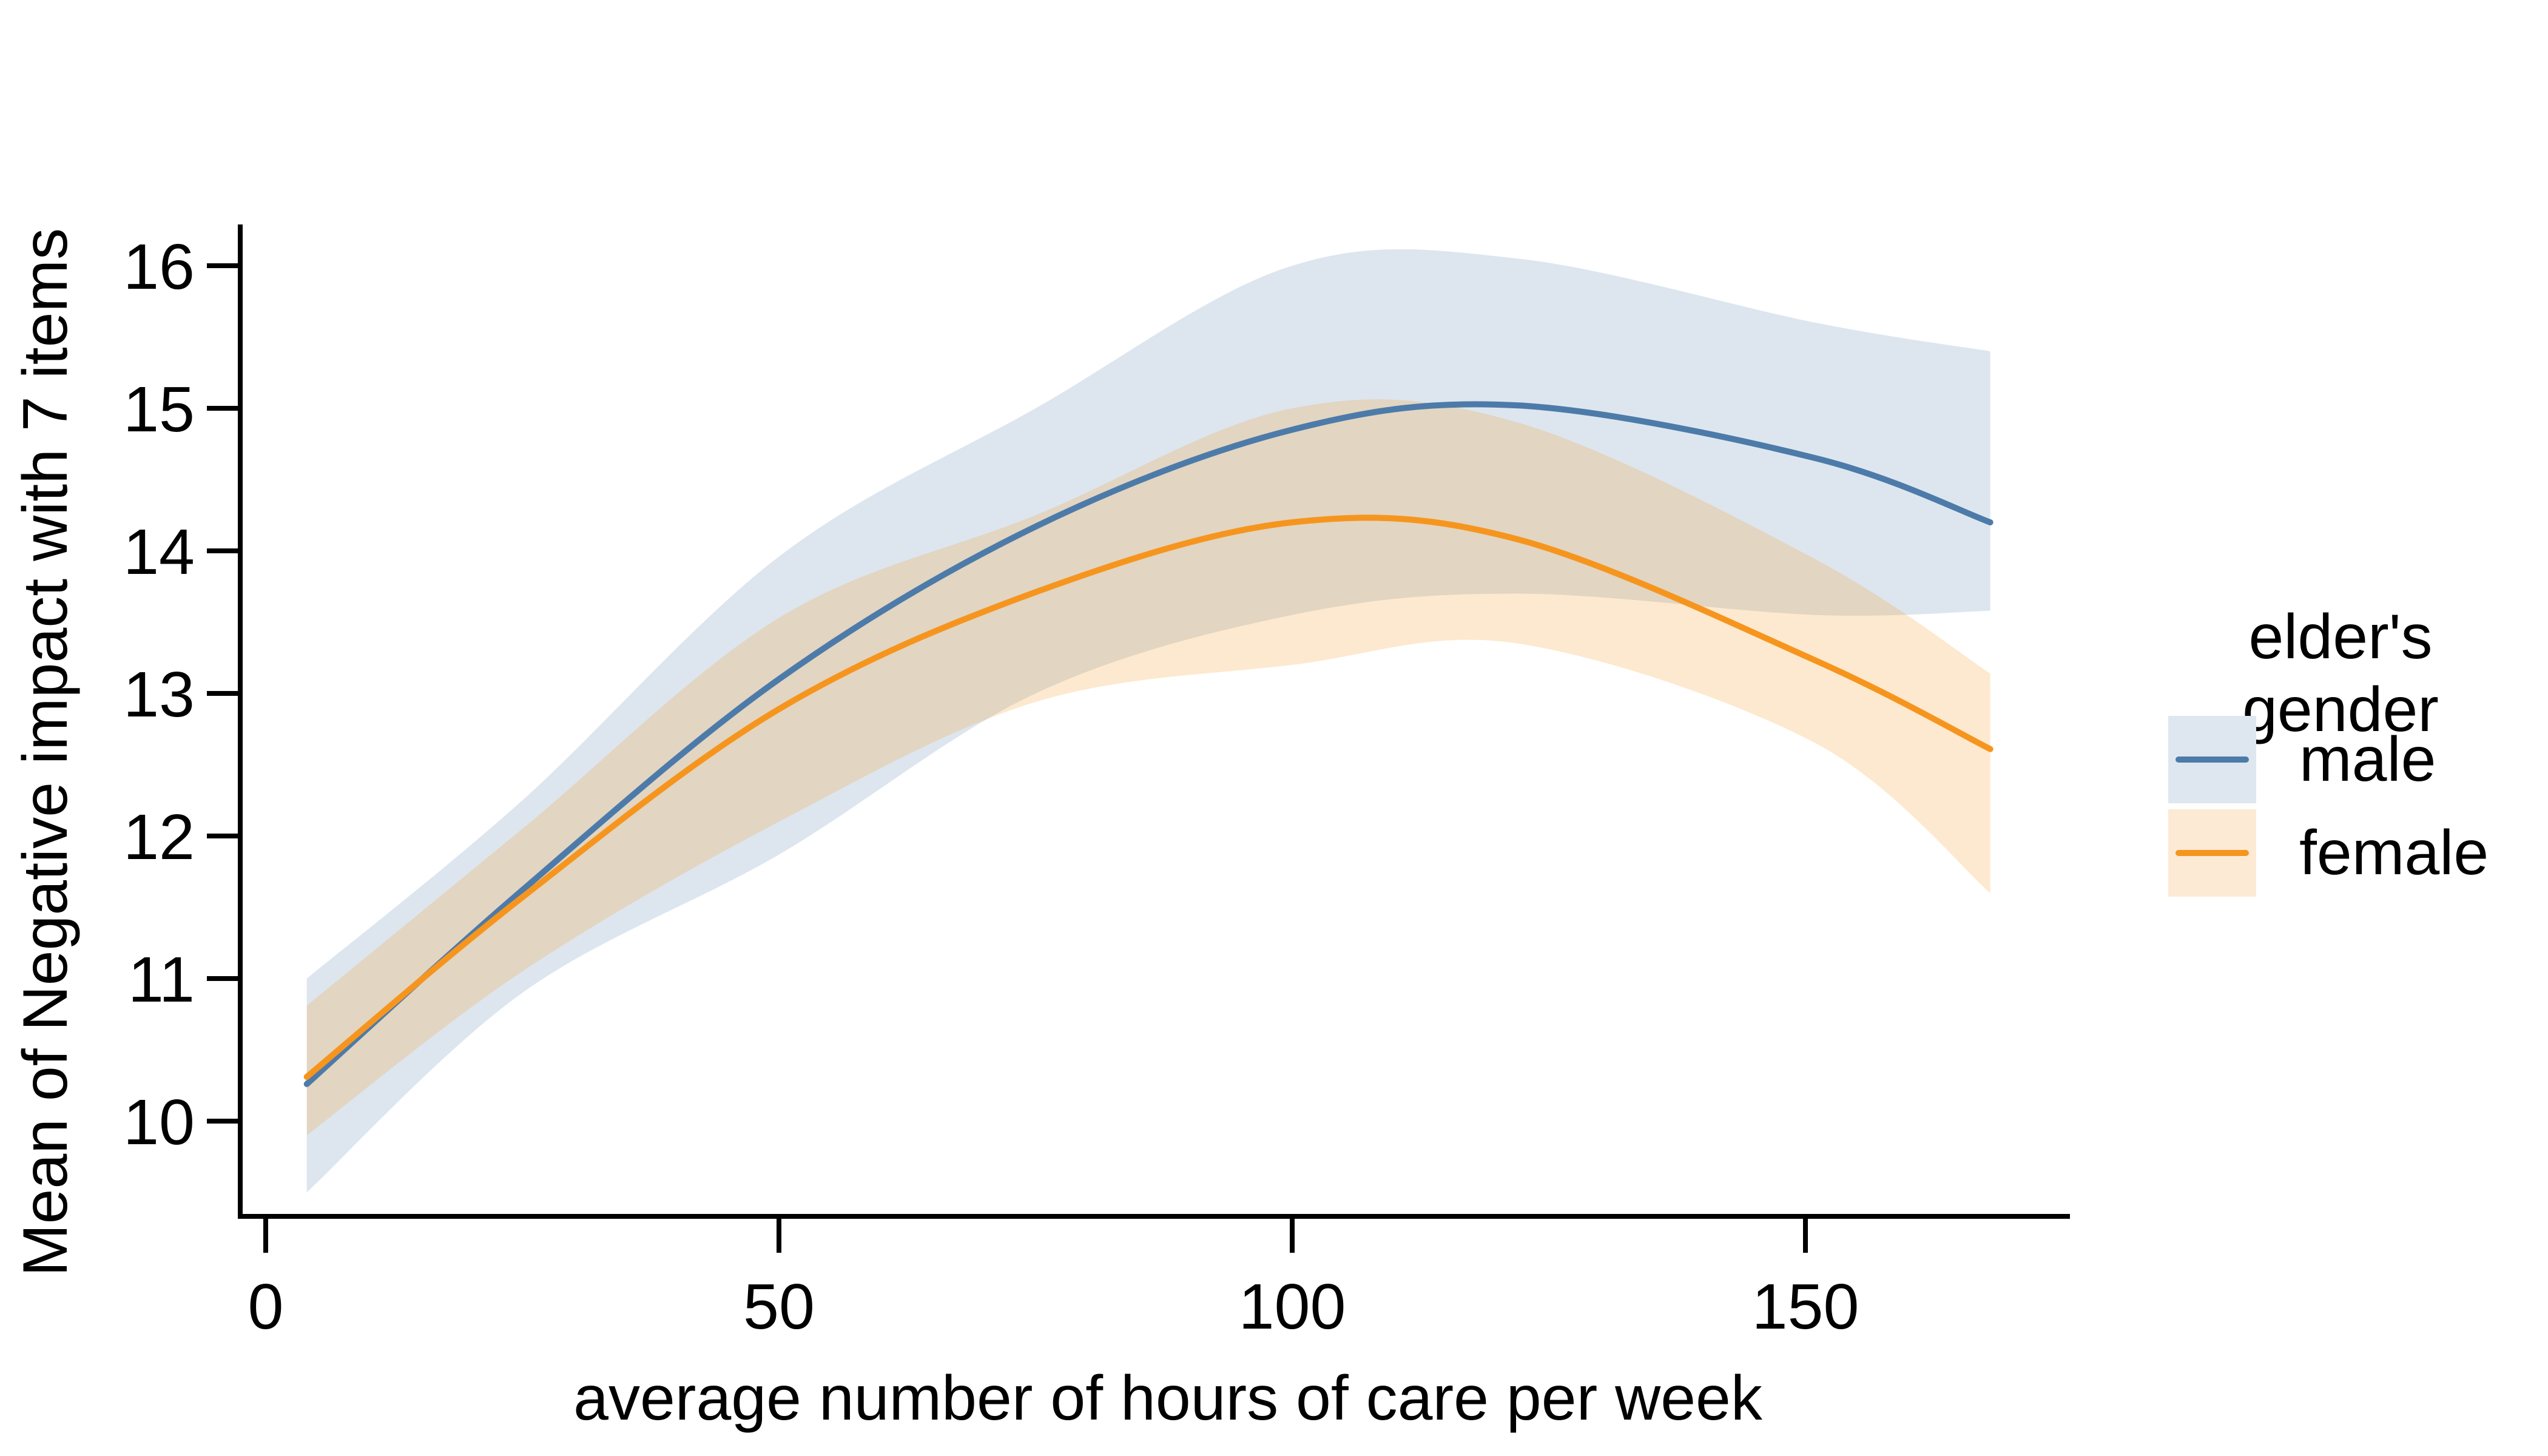 This screenshot has height=1456, width=2548. I want to click on x-tick-label: 100, so click(1292, 1307).